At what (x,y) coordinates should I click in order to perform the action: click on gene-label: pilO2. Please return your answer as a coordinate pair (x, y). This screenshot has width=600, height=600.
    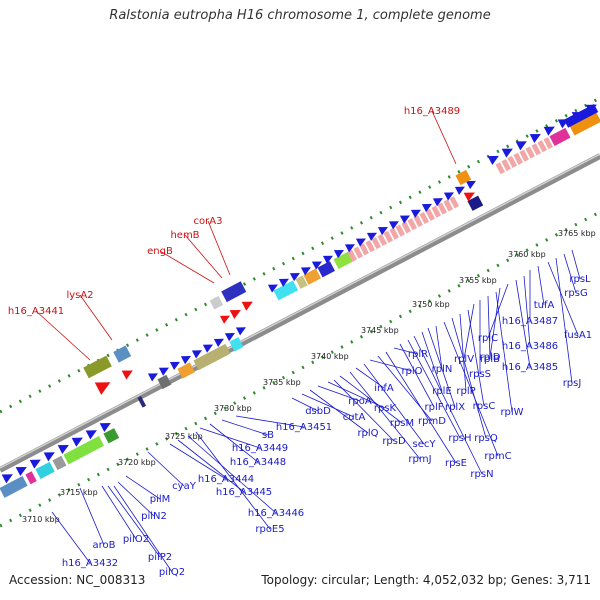
    Looking at the image, I should click on (136, 539).